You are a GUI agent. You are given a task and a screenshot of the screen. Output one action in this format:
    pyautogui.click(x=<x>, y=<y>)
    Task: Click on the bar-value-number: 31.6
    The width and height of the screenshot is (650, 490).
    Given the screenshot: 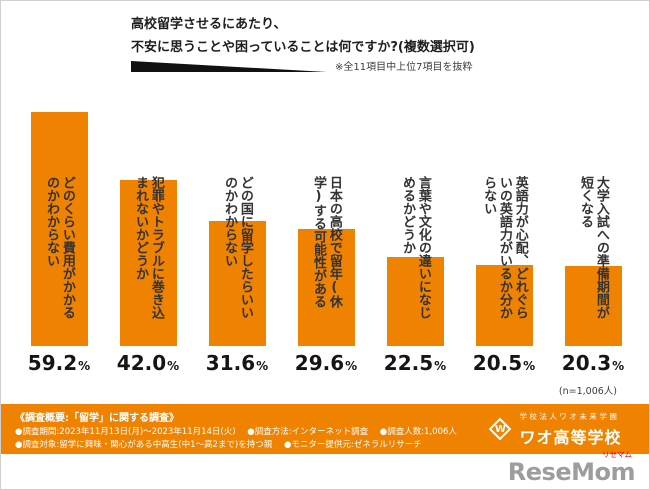 What is the action you would take?
    pyautogui.click(x=230, y=363)
    